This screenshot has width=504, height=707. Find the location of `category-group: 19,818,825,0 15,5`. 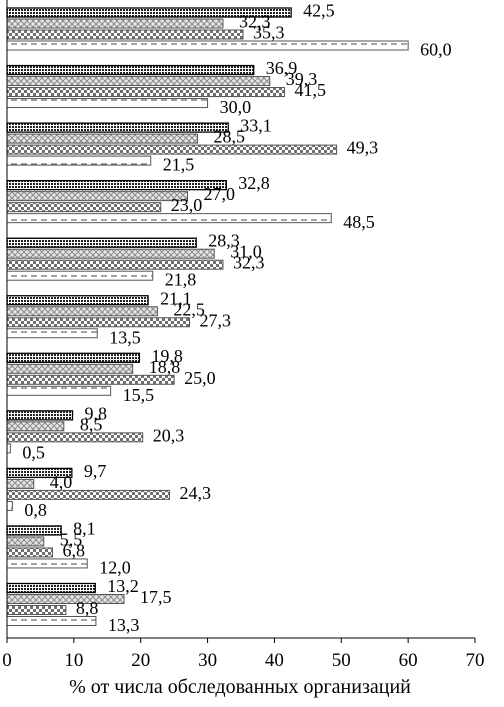

category-group: 19,818,825,0 15,5 is located at coordinates (111, 375).